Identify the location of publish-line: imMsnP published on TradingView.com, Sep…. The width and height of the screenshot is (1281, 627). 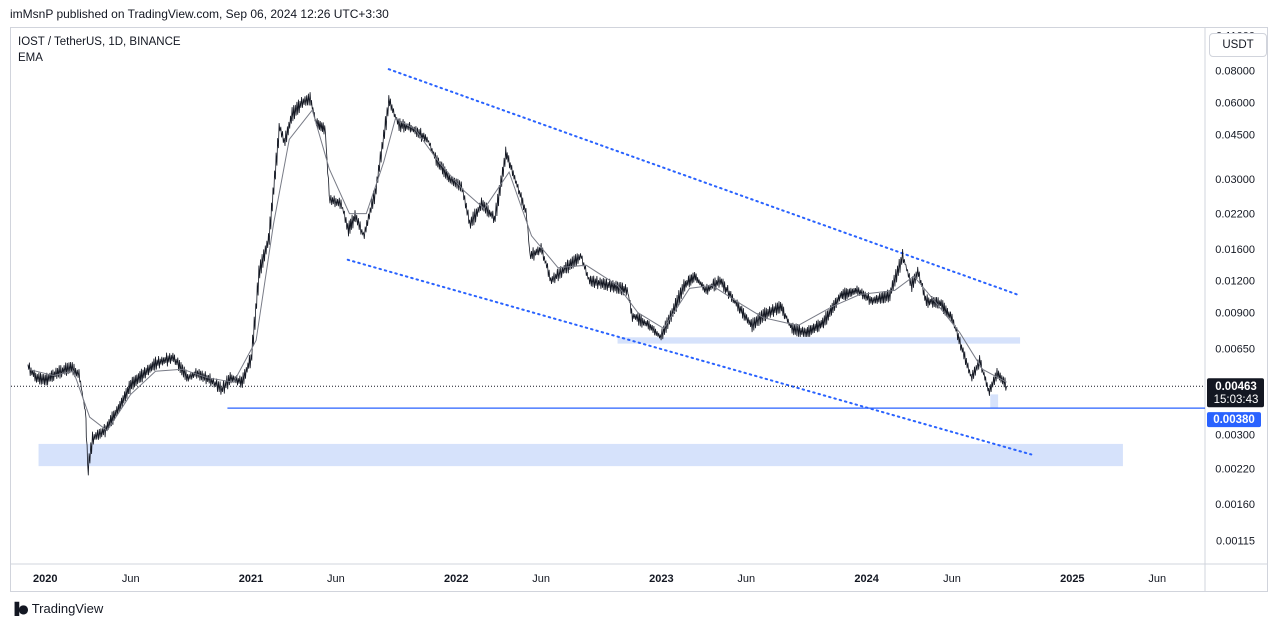
(199, 14).